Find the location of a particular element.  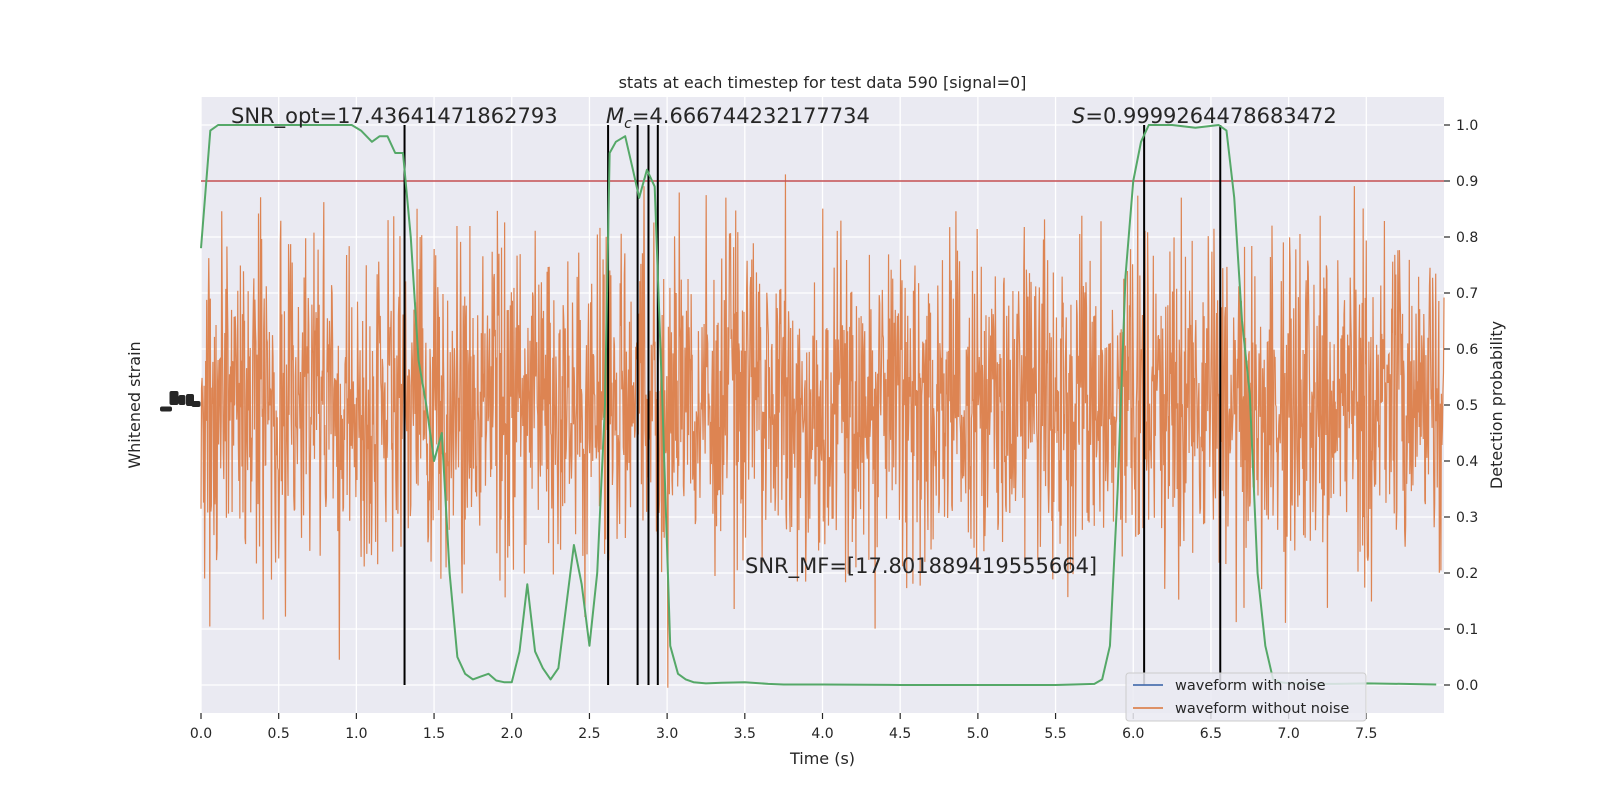

left-y-axis is located at coordinates (180, 401).